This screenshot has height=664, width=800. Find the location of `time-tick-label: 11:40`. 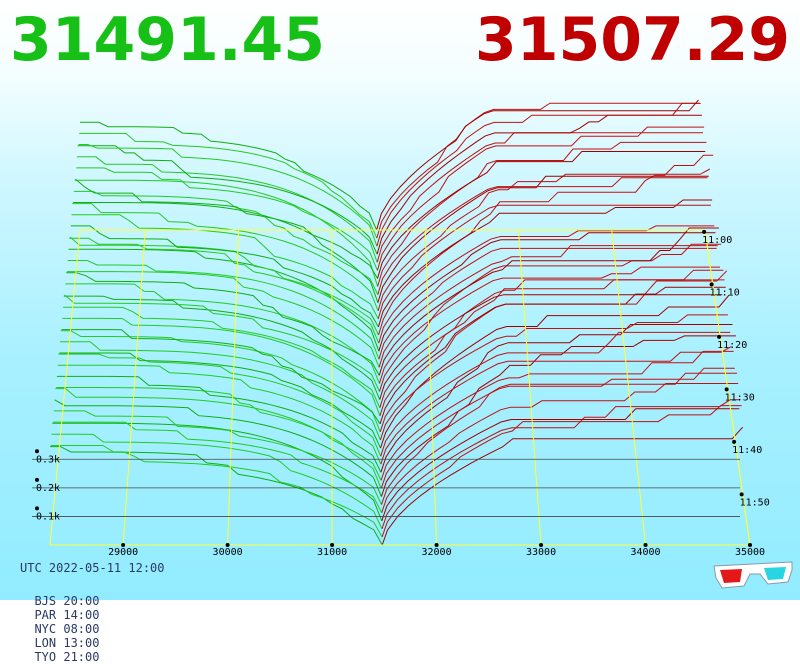

time-tick-label: 11:40 is located at coordinates (747, 450).